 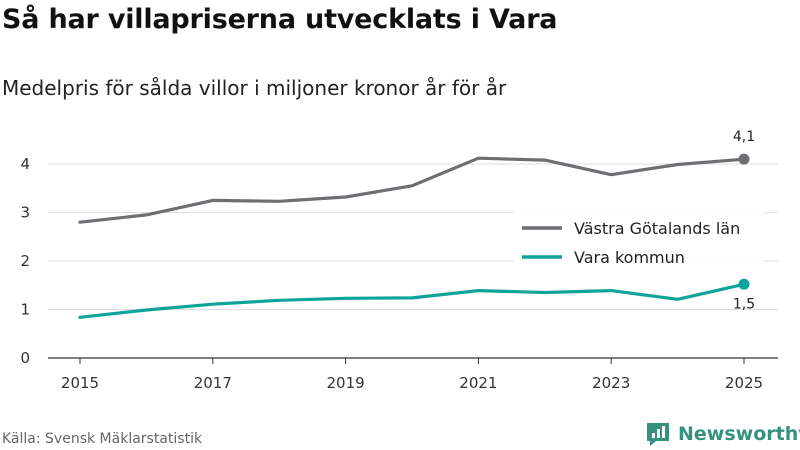 What do you see at coordinates (744, 304) in the screenshot?
I see `series-end-label-1: 1,5` at bounding box center [744, 304].